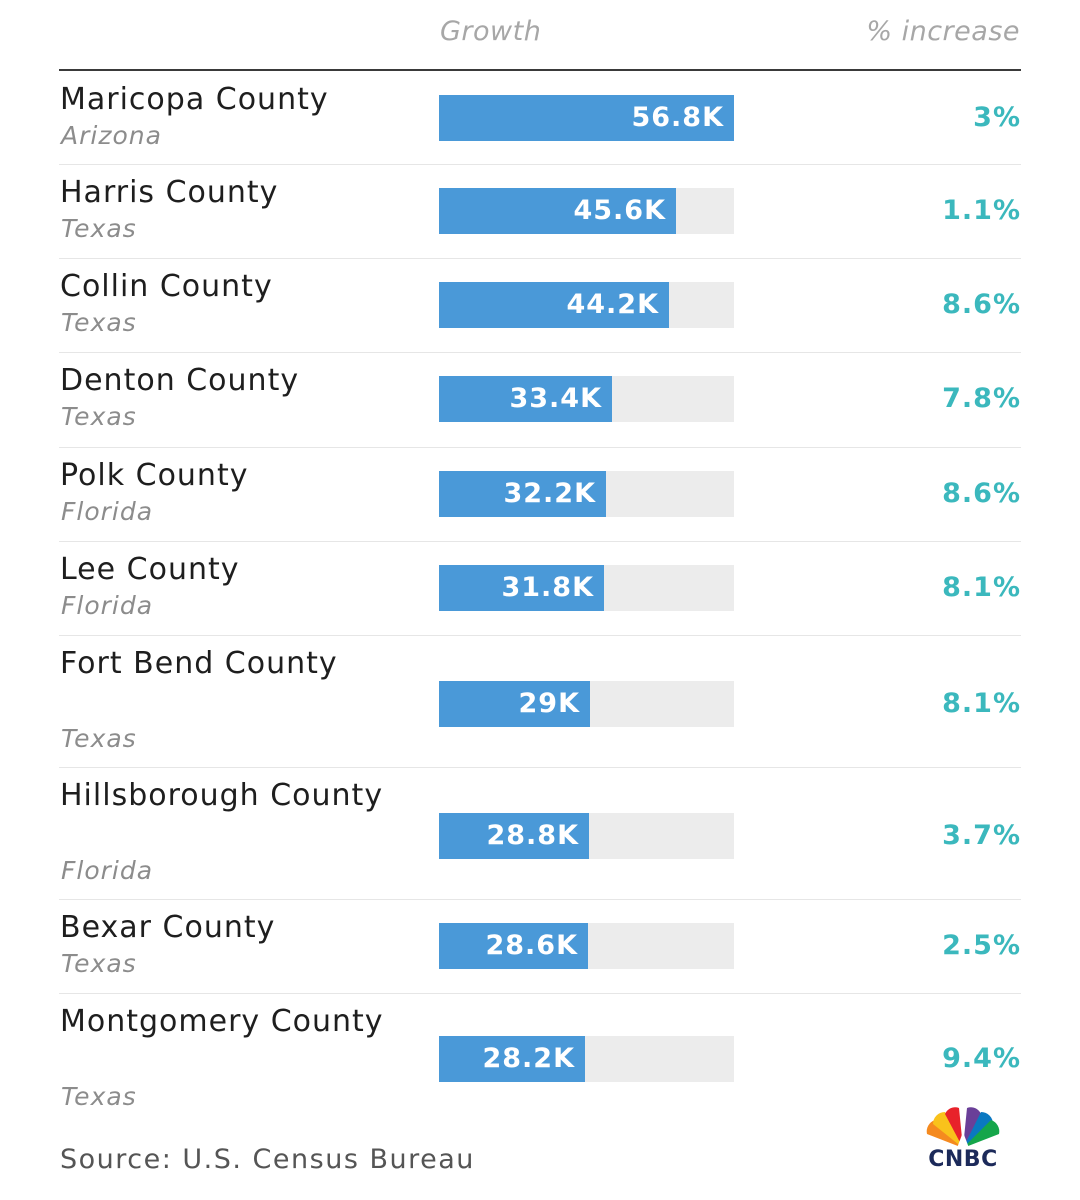 The image size is (1080, 1200). I want to click on table-row: Fort Bend County Texas 29K 8.1%, so click(540, 702).